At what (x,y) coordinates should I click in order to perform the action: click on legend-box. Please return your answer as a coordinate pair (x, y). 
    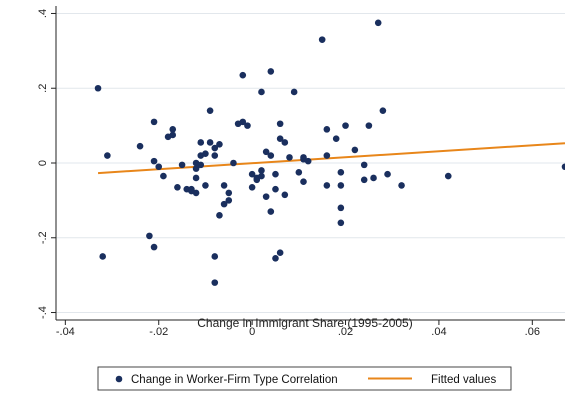
    Looking at the image, I should click on (304, 378).